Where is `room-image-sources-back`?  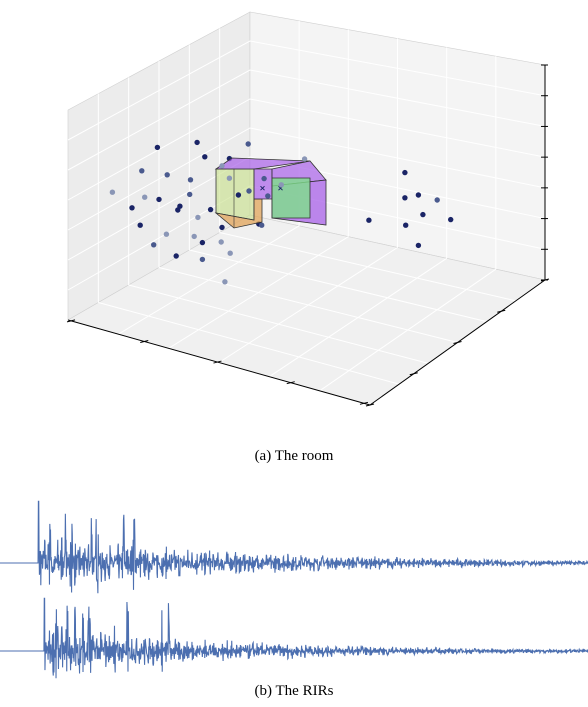 room-image-sources-back is located at coordinates (281, 212).